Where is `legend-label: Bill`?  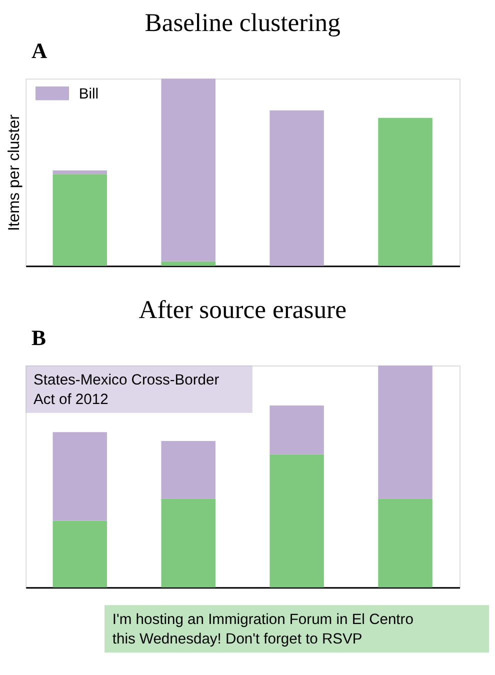
legend-label: Bill is located at coordinates (88, 94).